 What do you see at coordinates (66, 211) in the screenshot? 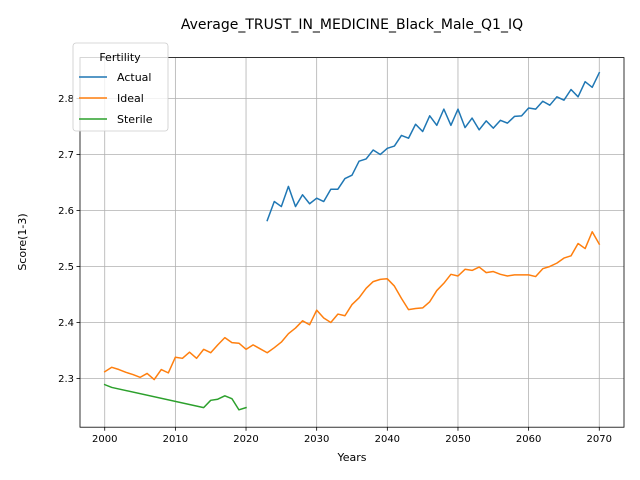
I see `y-tick-label: 2.6` at bounding box center [66, 211].